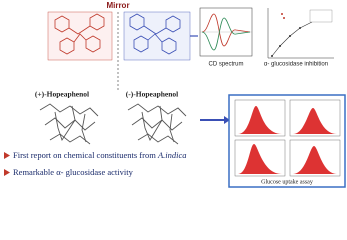 The image size is (347, 240). Describe the element at coordinates (73, 172) in the screenshot. I see `bullet-text: Remarkable α- glucosidase activity` at that location.